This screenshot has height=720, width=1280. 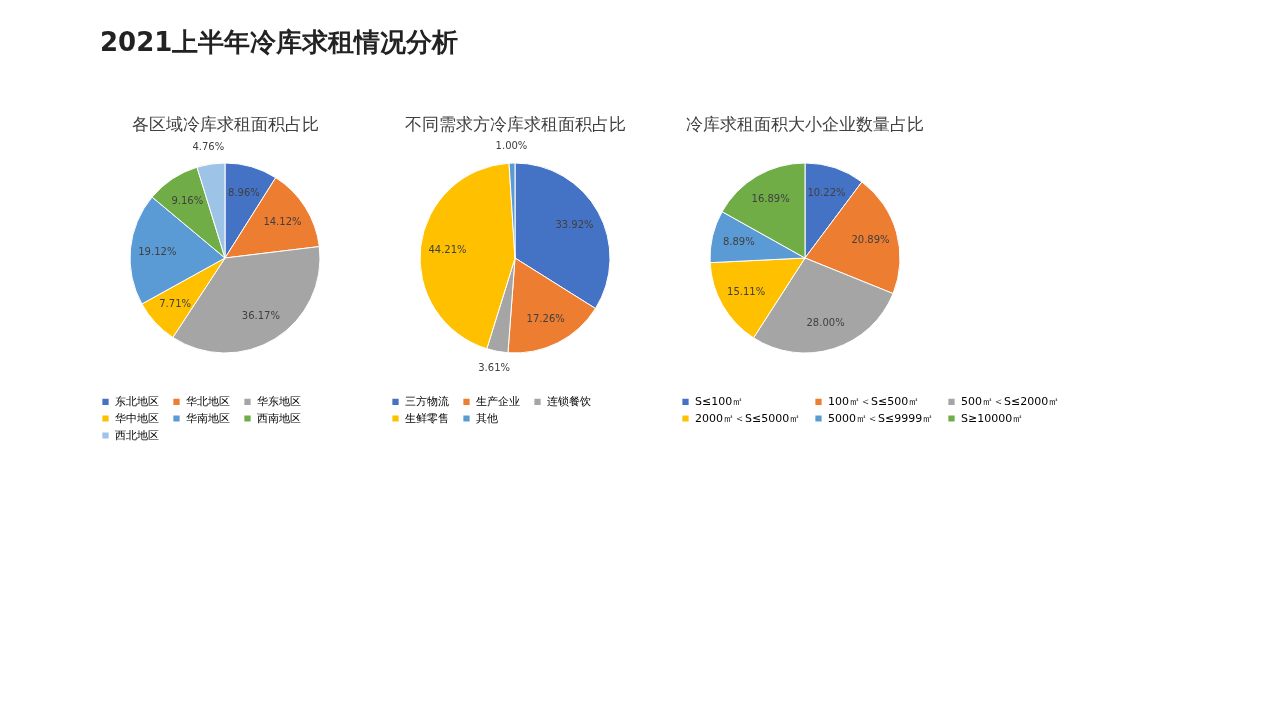 I want to click on legend-label: 三方物流, so click(x=427, y=401).